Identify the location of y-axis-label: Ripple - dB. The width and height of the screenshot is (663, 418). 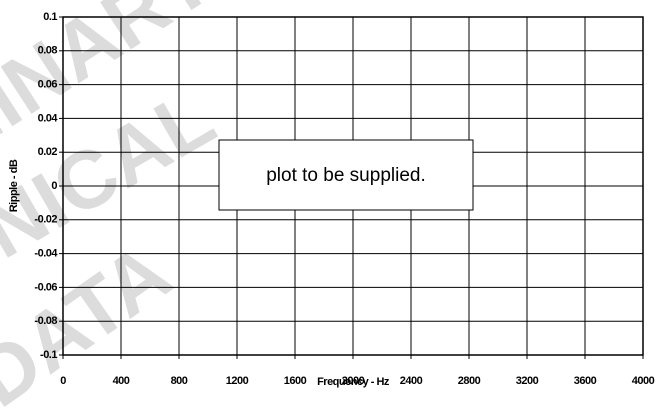
(14, 185).